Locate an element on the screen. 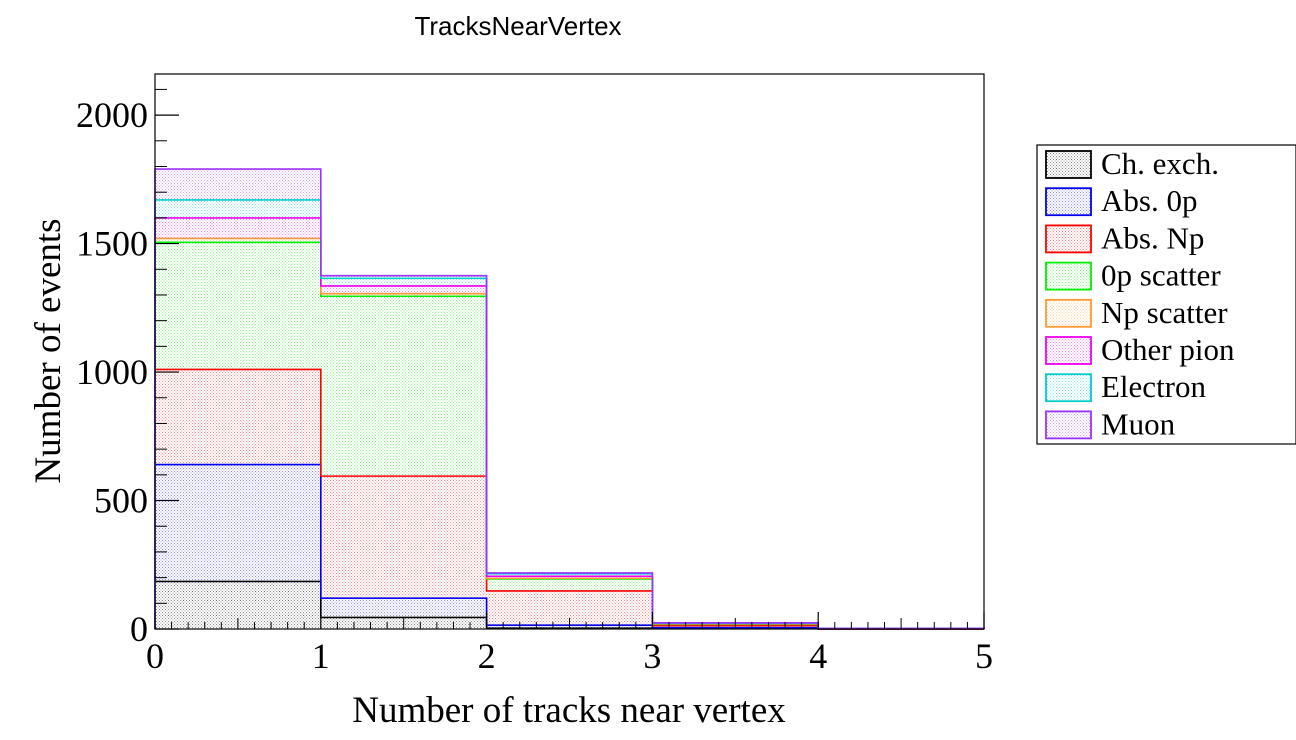  y-tick-label: 500 is located at coordinates (121, 501).